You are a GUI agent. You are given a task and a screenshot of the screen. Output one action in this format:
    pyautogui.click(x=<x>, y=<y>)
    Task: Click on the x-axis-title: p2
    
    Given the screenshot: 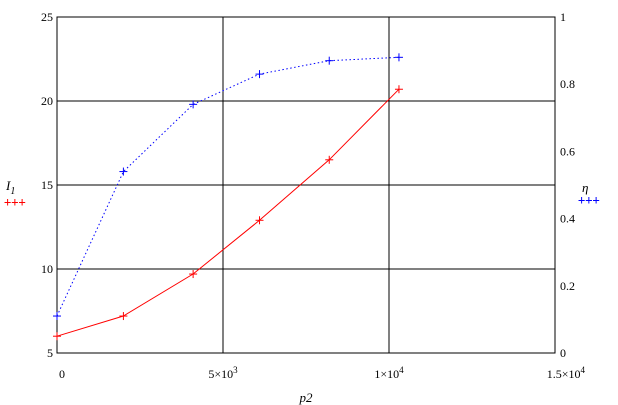 What is the action you would take?
    pyautogui.click(x=306, y=397)
    